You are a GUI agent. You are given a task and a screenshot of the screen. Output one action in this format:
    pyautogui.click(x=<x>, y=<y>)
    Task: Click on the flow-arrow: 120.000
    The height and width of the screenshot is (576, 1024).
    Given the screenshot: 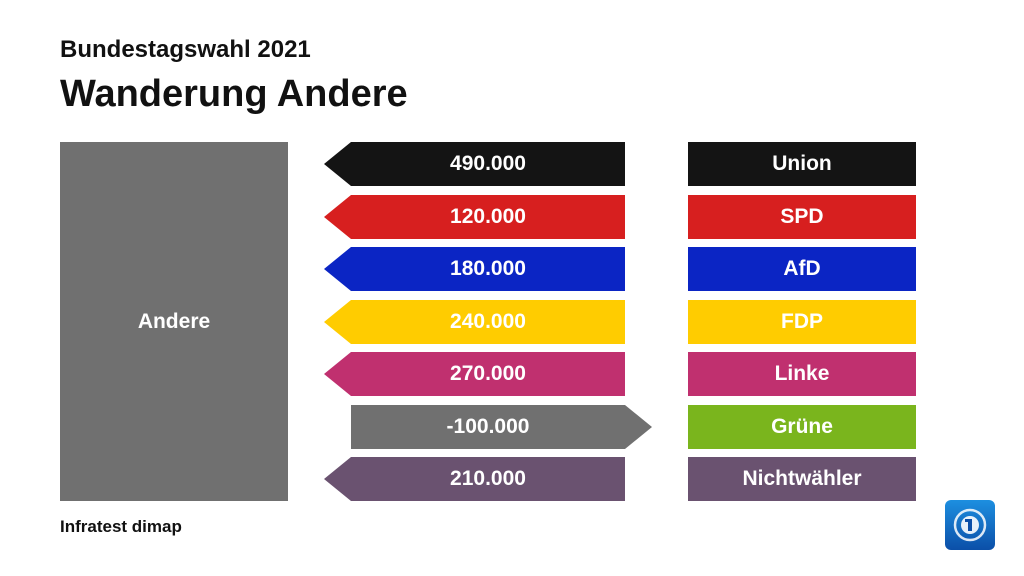 What is the action you would take?
    pyautogui.click(x=474, y=217)
    